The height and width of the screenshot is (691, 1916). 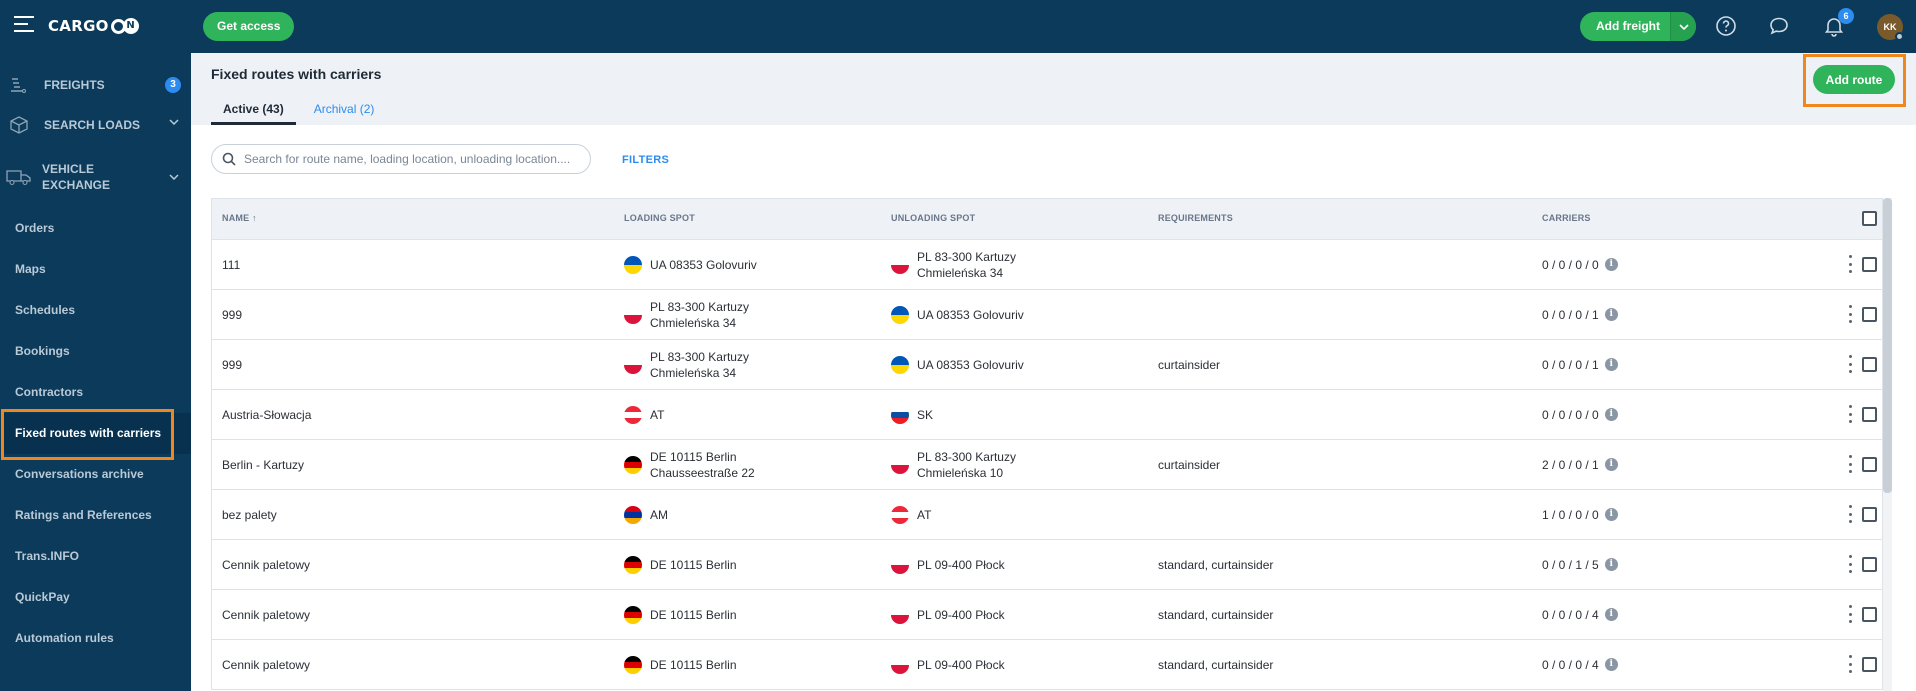 I want to click on loading-spot-line: PL 83-300 Kartuzy, so click(x=699, y=306).